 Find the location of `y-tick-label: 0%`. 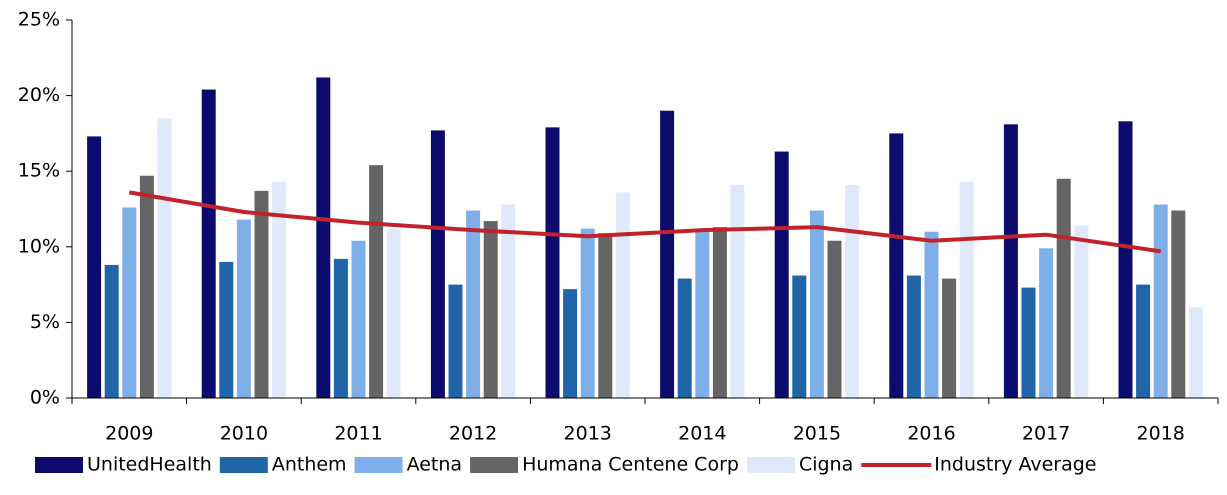

y-tick-label: 0% is located at coordinates (45, 398).